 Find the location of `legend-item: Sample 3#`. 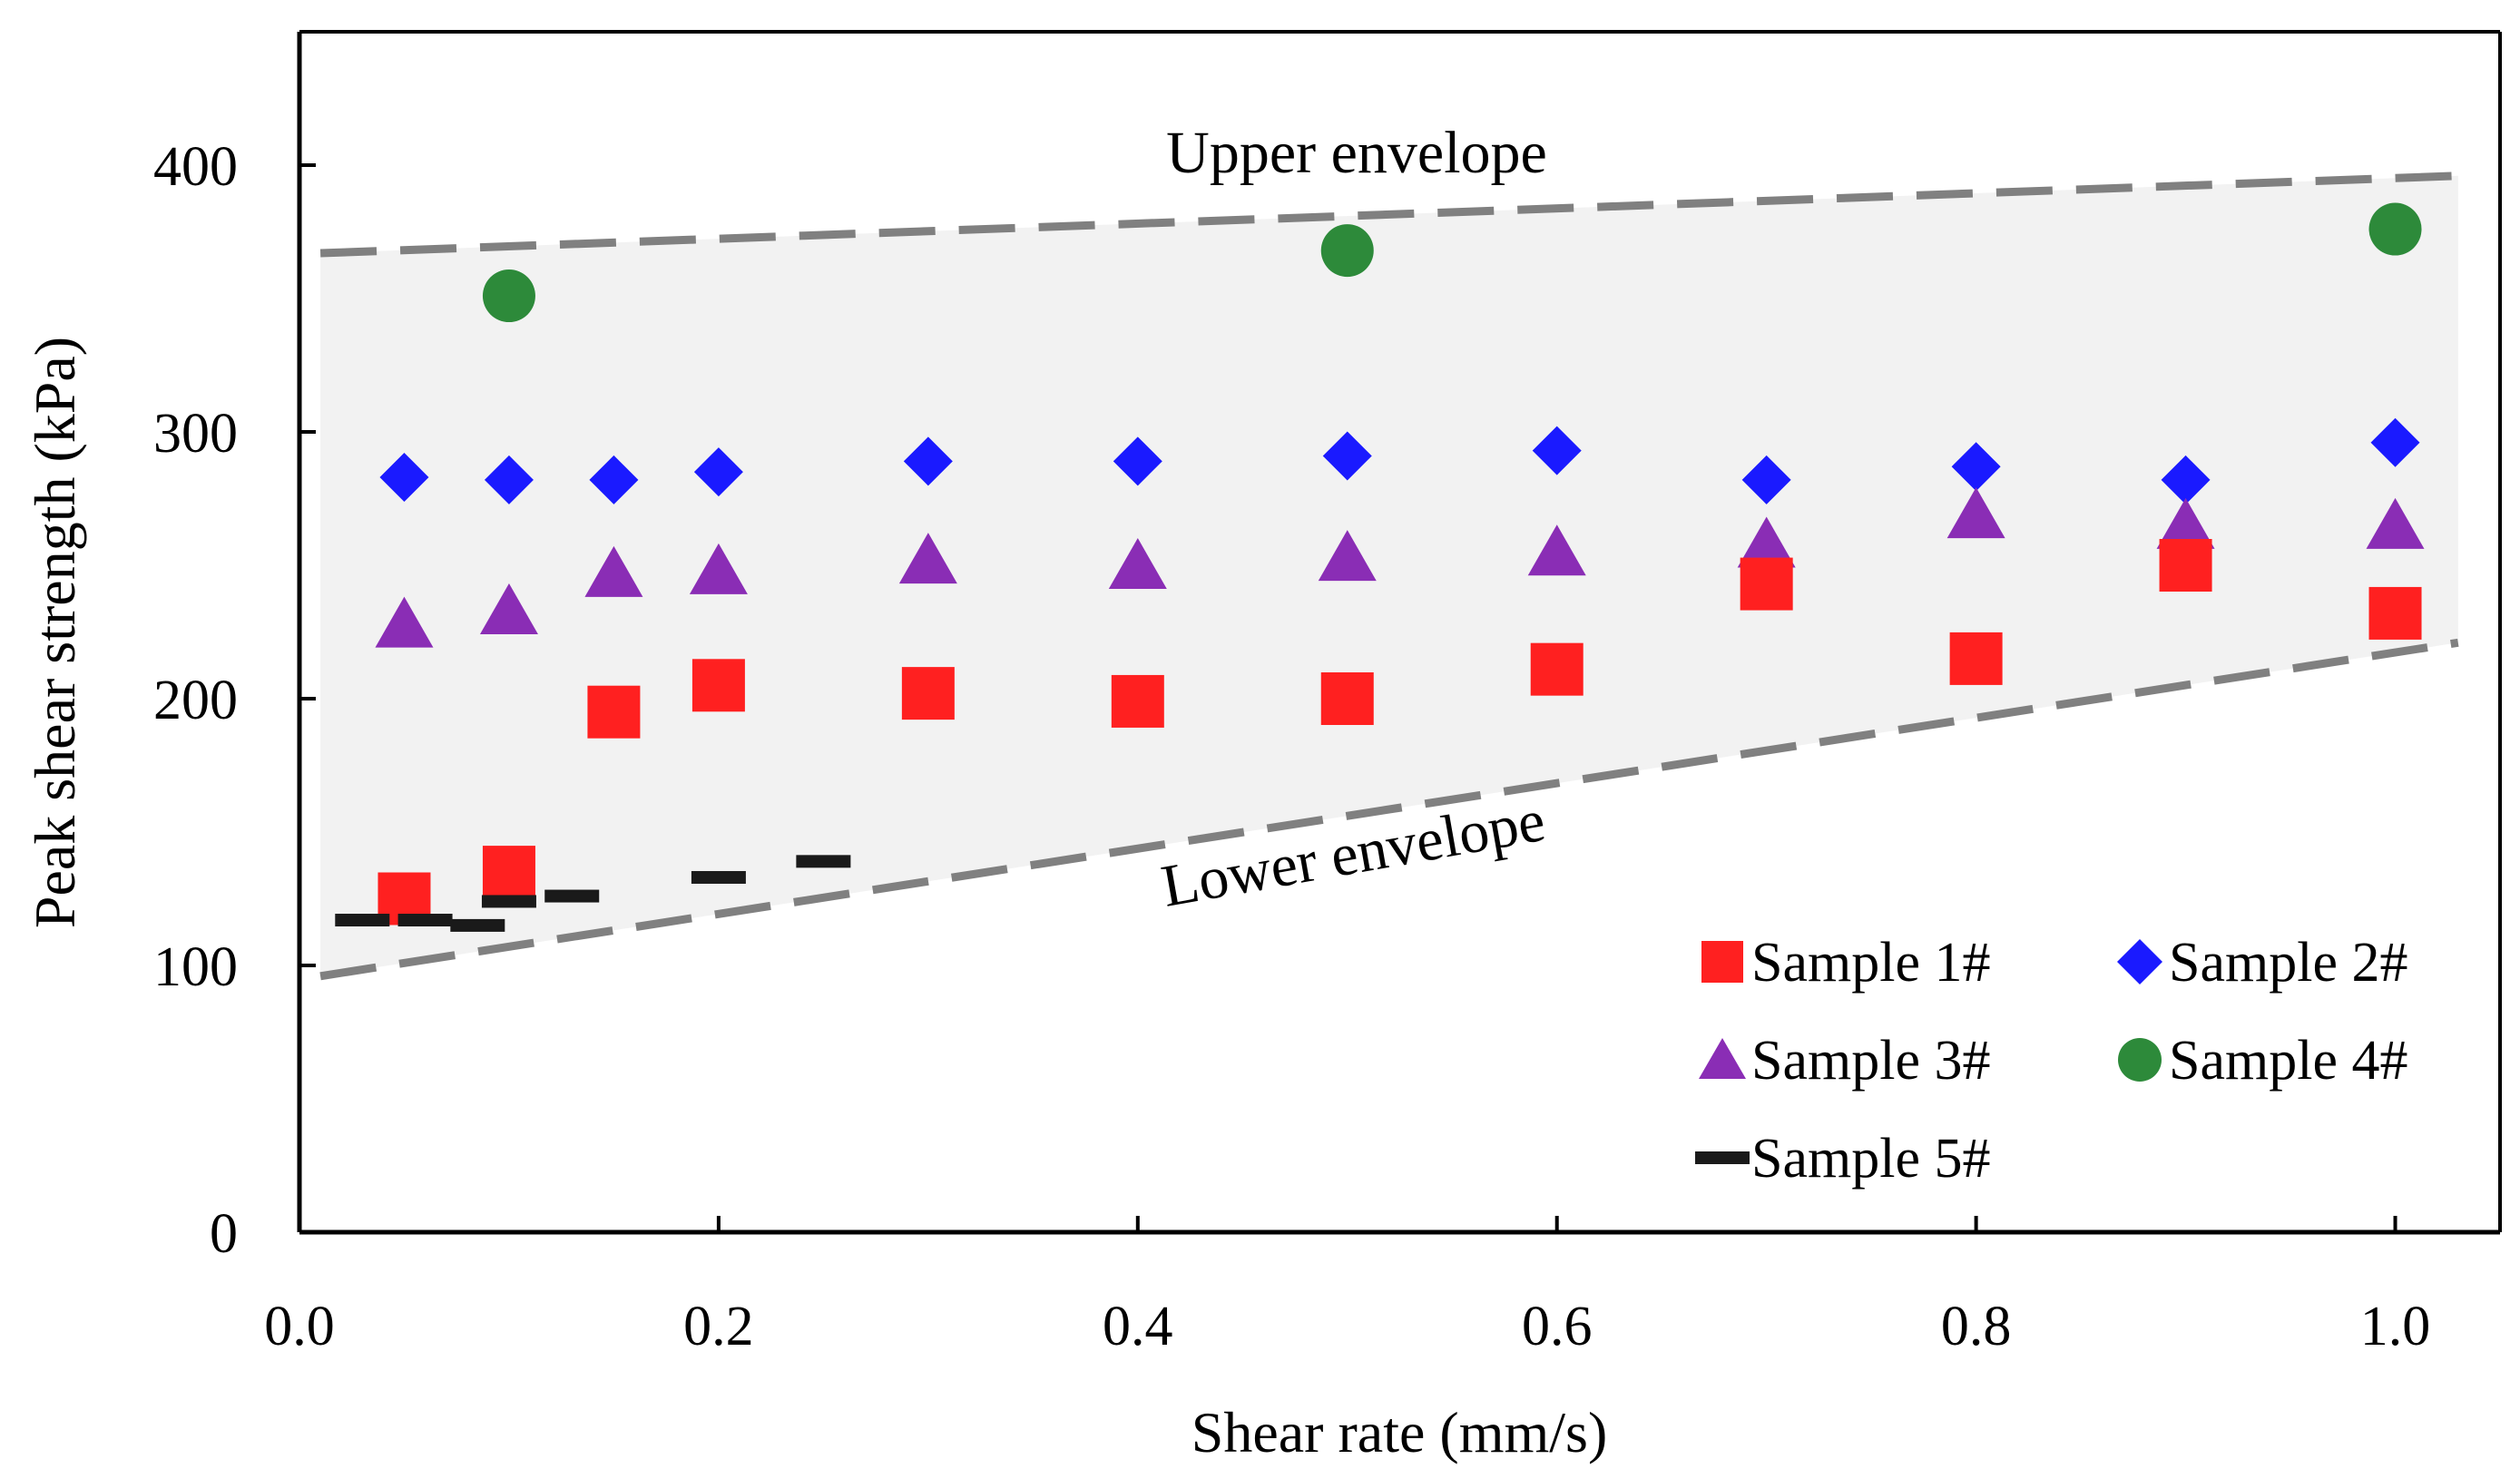

legend-item: Sample 3# is located at coordinates (1845, 1061).